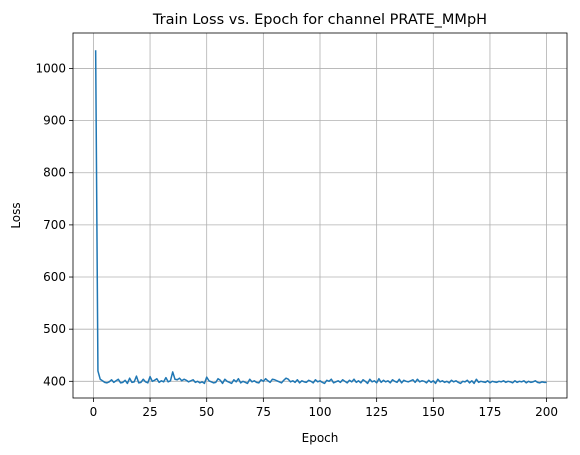 This screenshot has height=455, width=580. Describe the element at coordinates (206, 412) in the screenshot. I see `x-tick-label: 50` at that location.